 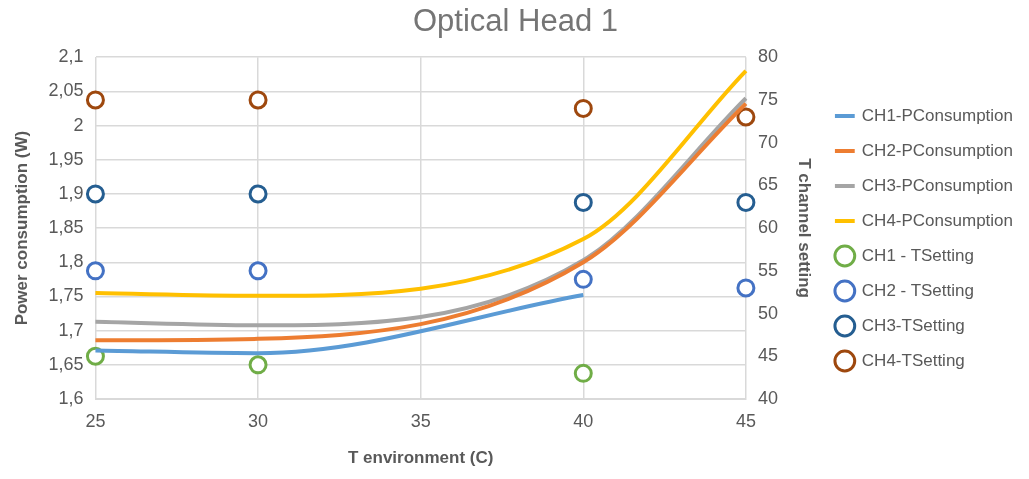 I want to click on legend-label: CH2-PConsumption, so click(x=937, y=150).